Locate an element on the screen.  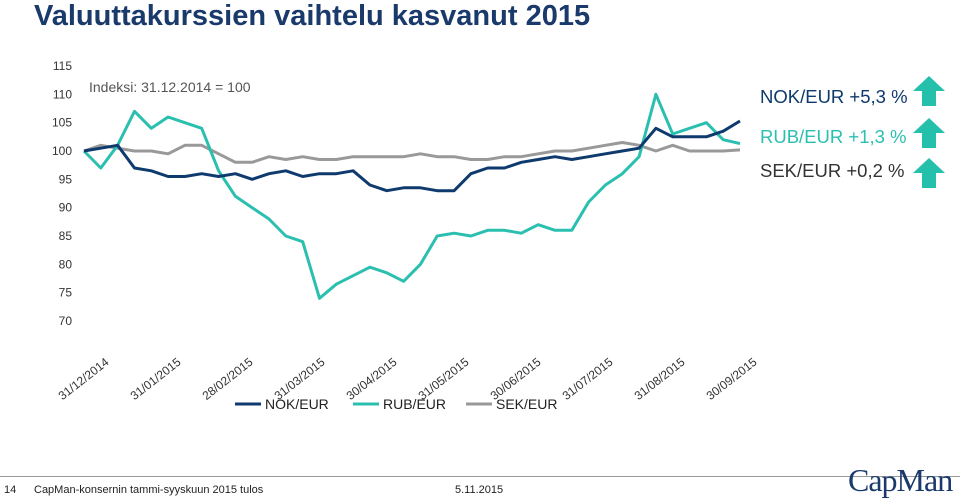
chart-legend: NOK/EUR RUB/EUR SEK/EUR is located at coordinates (396, 404).